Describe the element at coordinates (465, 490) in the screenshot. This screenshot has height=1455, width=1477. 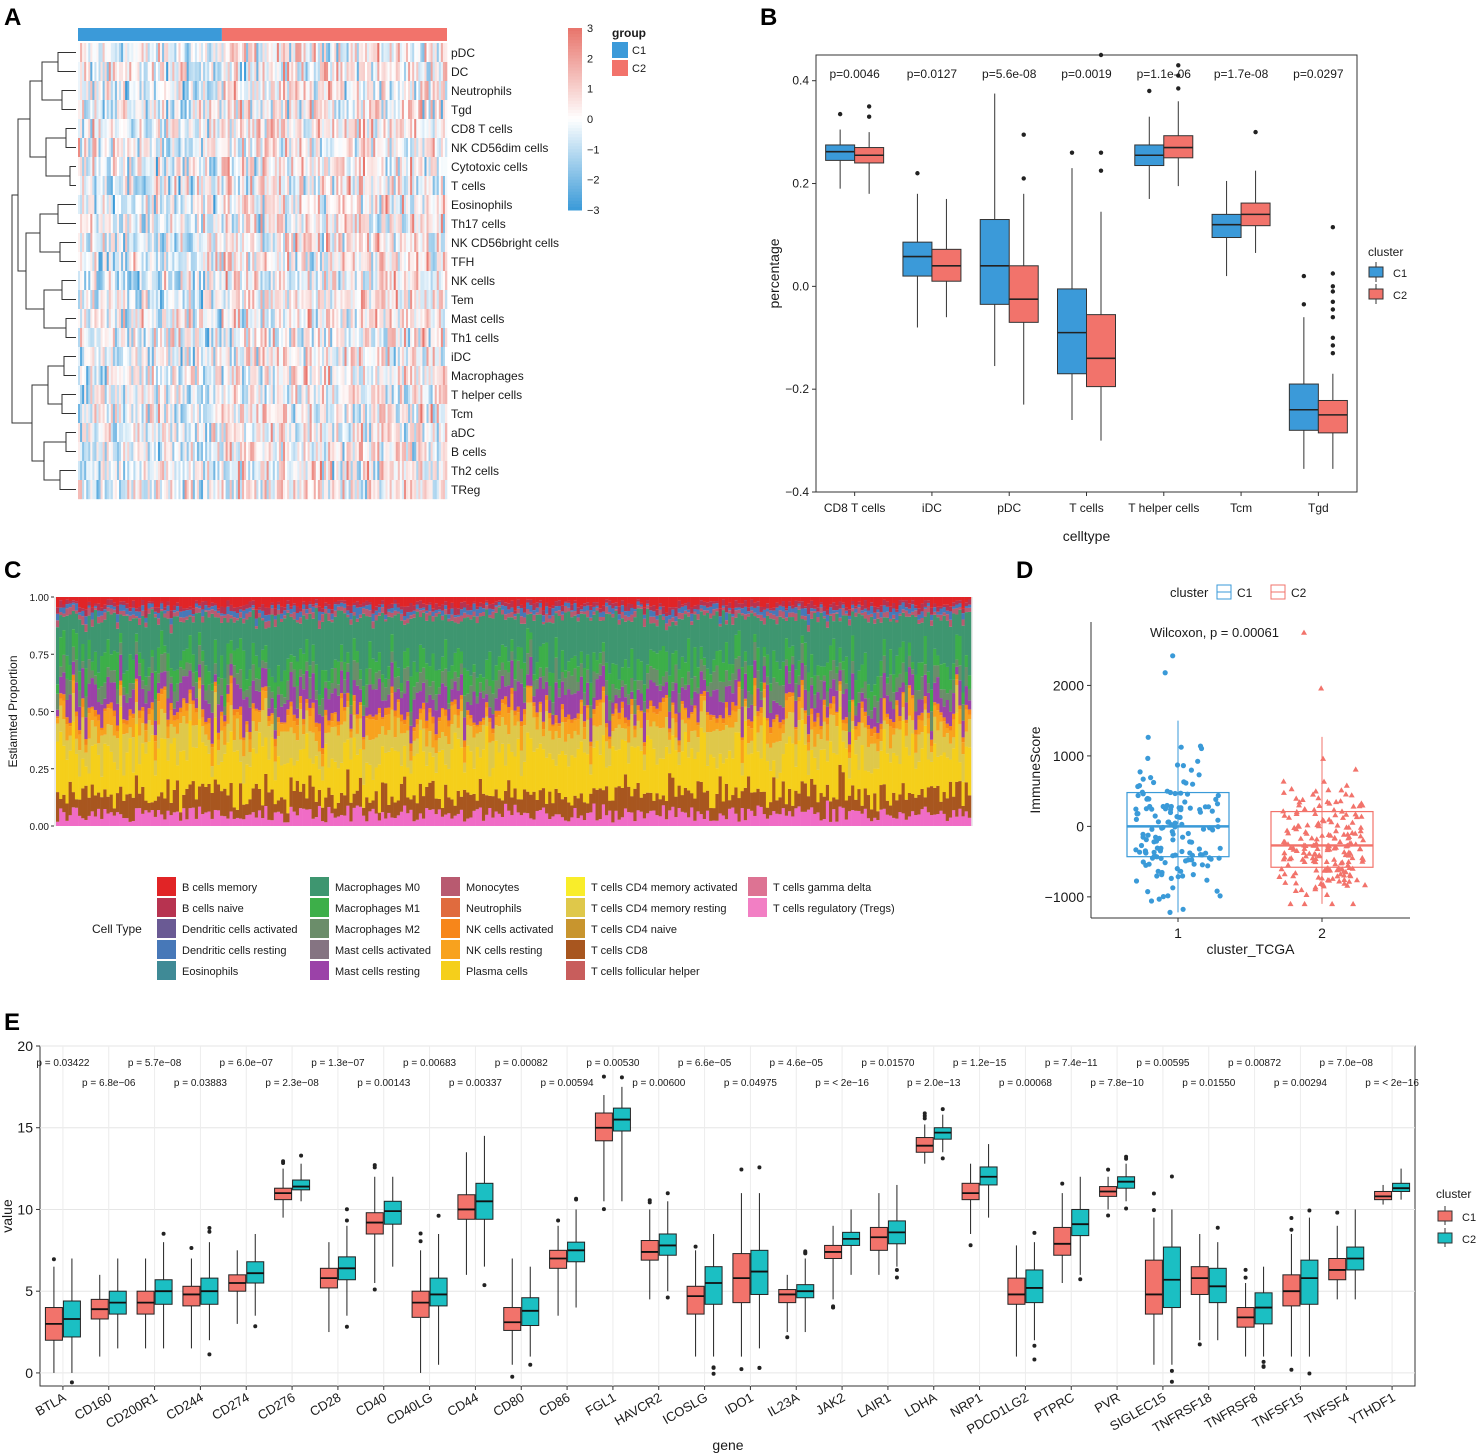
I see `row-label: TReg` at that location.